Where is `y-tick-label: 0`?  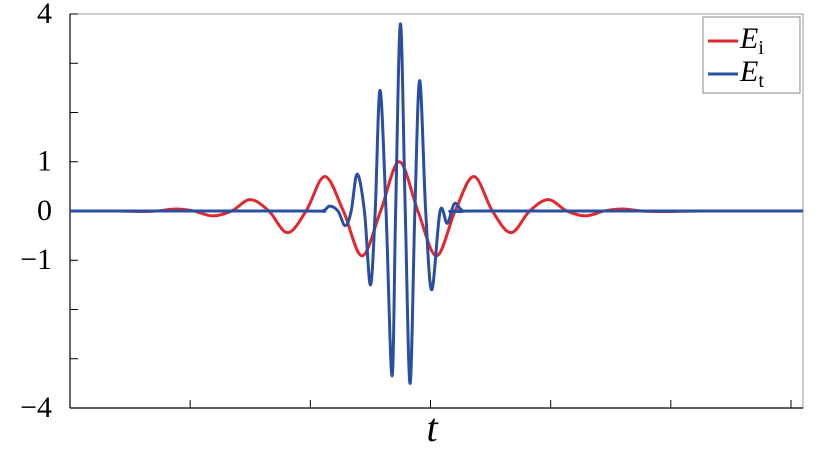
y-tick-label: 0 is located at coordinates (44, 210).